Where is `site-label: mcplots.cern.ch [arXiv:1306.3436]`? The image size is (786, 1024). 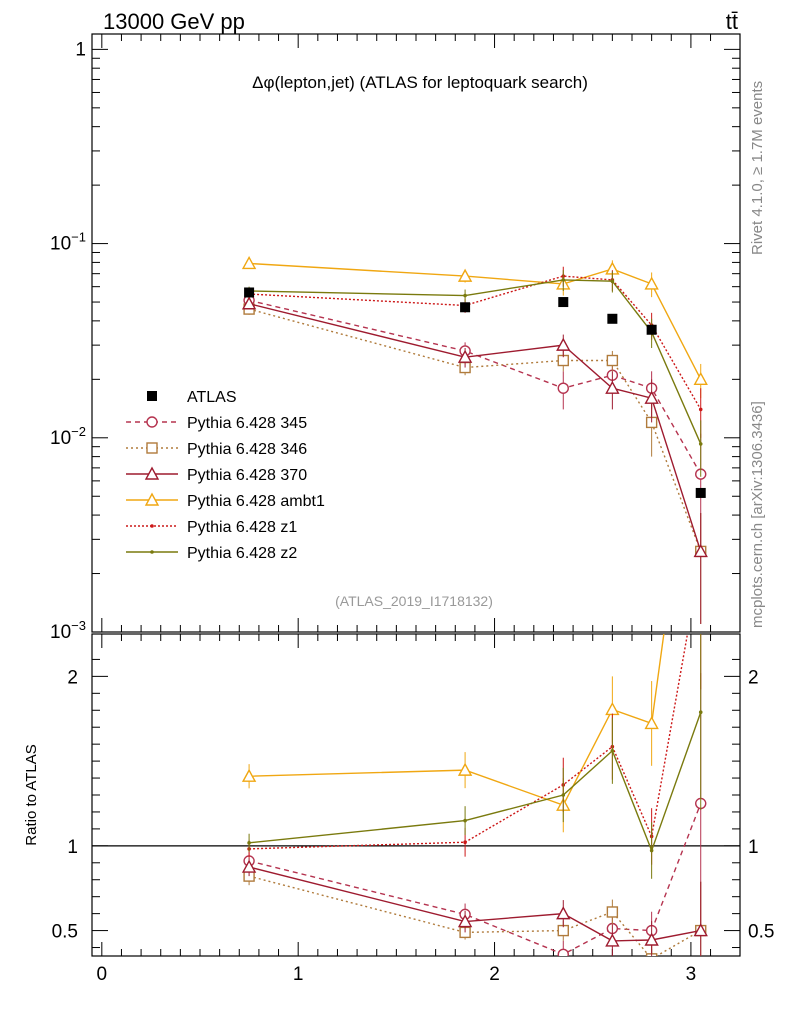 site-label: mcplots.cern.ch [arXiv:1306.3436] is located at coordinates (757, 514).